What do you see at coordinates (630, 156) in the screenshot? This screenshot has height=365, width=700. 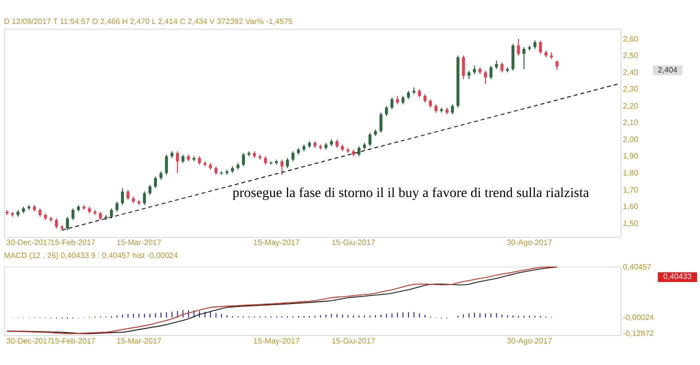 I see `y-tick-label: 1,90` at bounding box center [630, 156].